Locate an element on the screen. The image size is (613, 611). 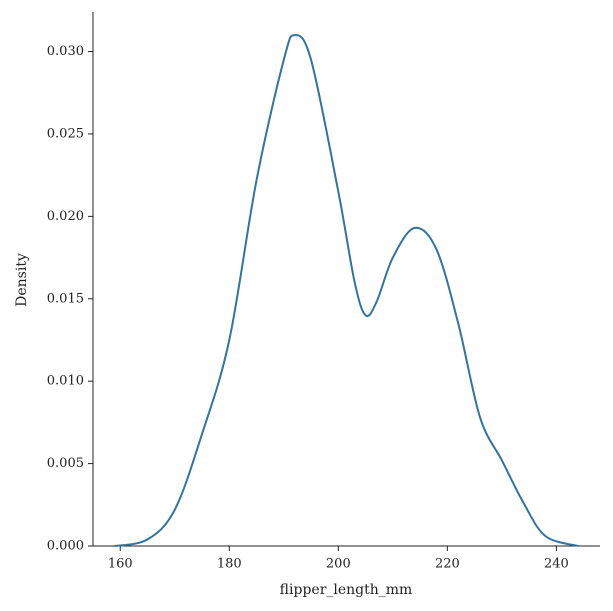
x-tick-label: 160 is located at coordinates (120, 564).